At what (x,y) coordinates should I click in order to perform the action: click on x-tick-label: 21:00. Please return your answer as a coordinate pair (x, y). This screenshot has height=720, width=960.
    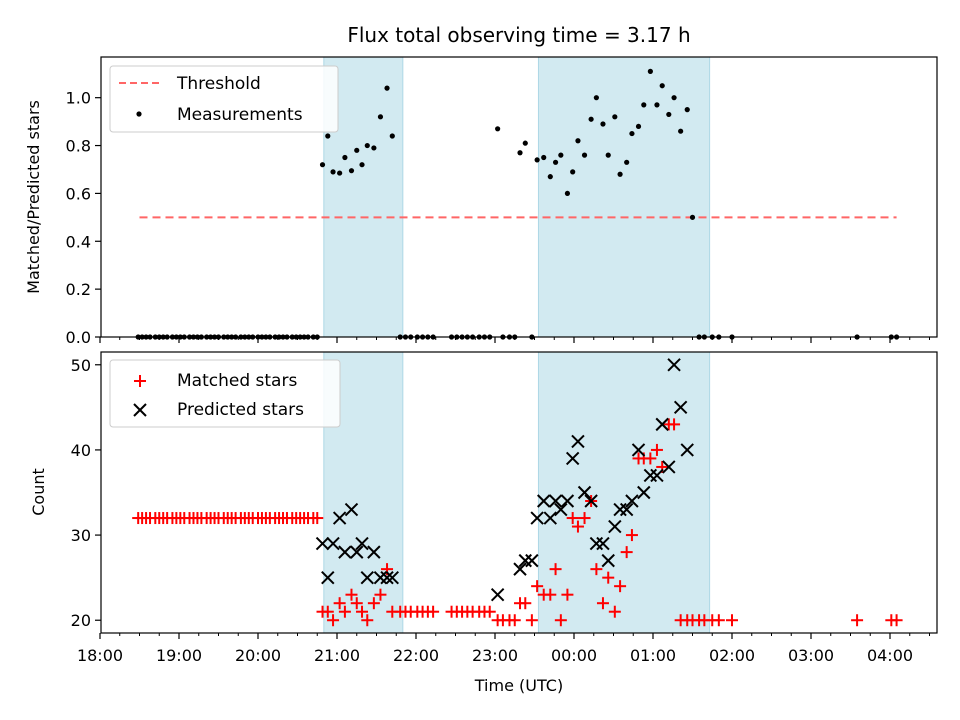
    Looking at the image, I should click on (337, 655).